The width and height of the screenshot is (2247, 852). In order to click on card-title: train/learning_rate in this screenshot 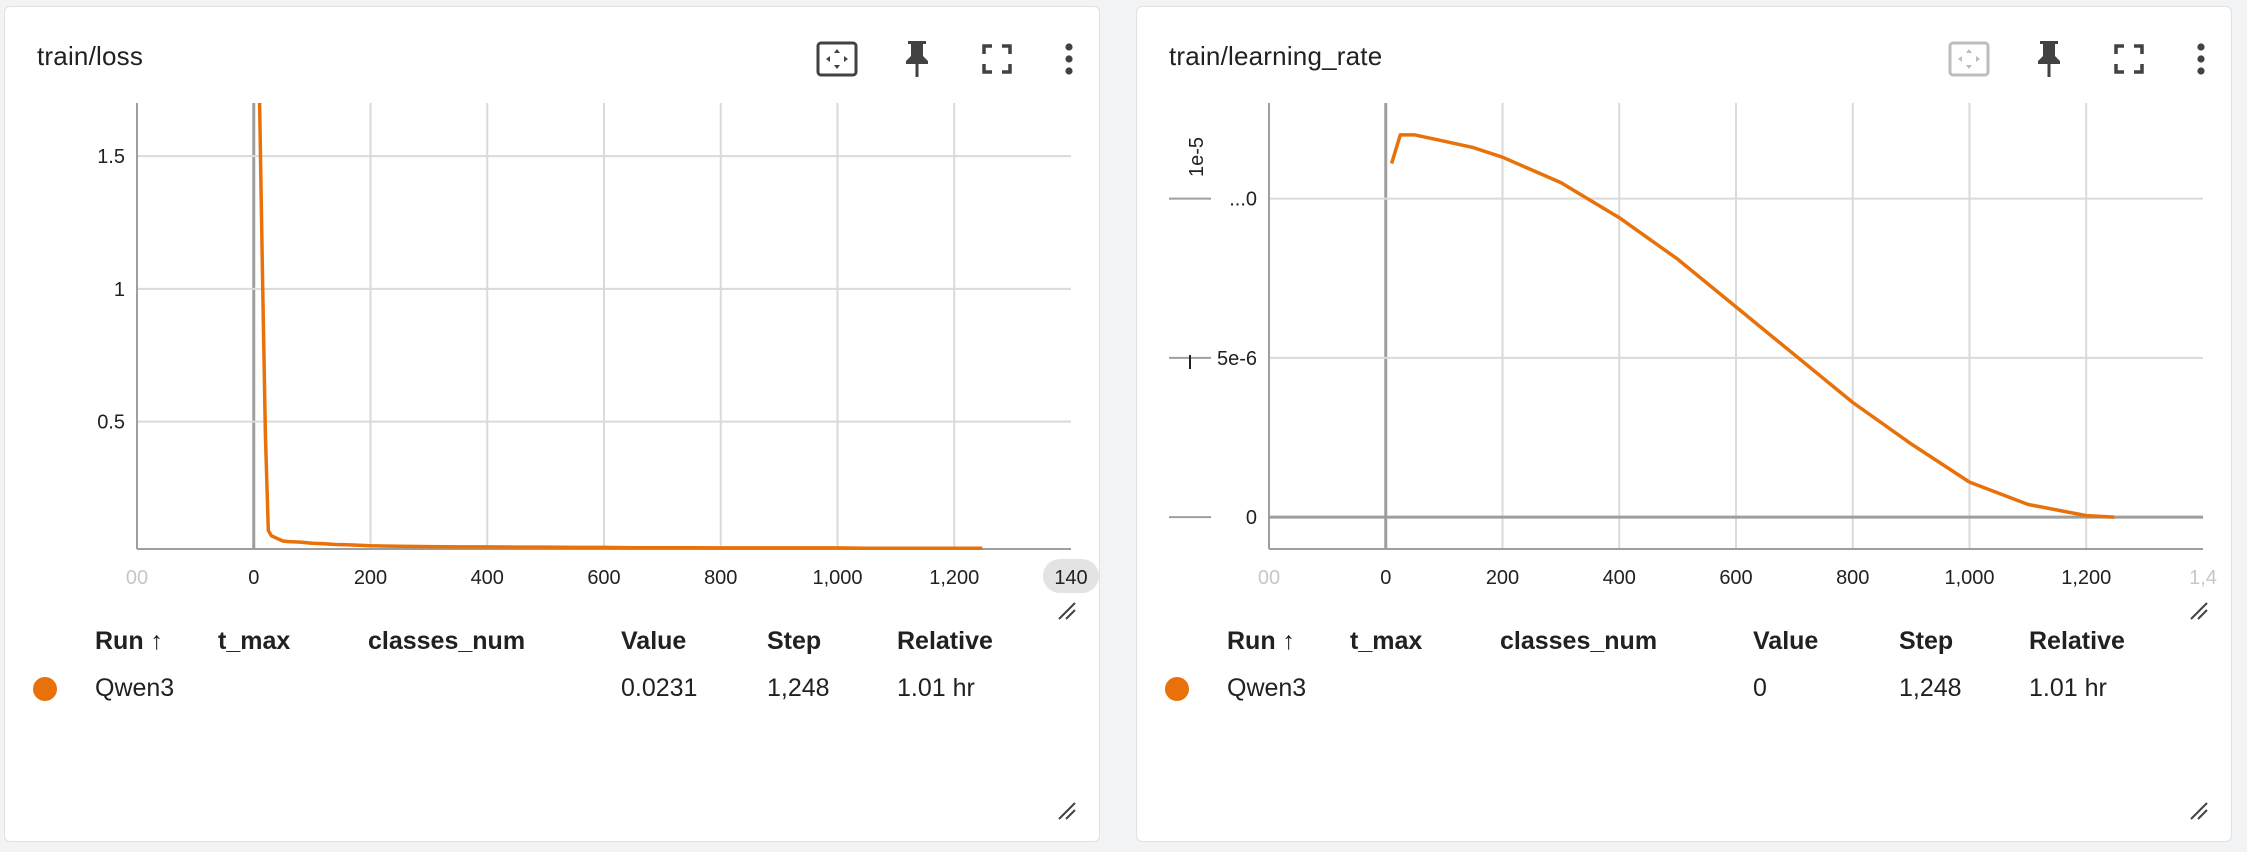, I will do `click(1276, 56)`.